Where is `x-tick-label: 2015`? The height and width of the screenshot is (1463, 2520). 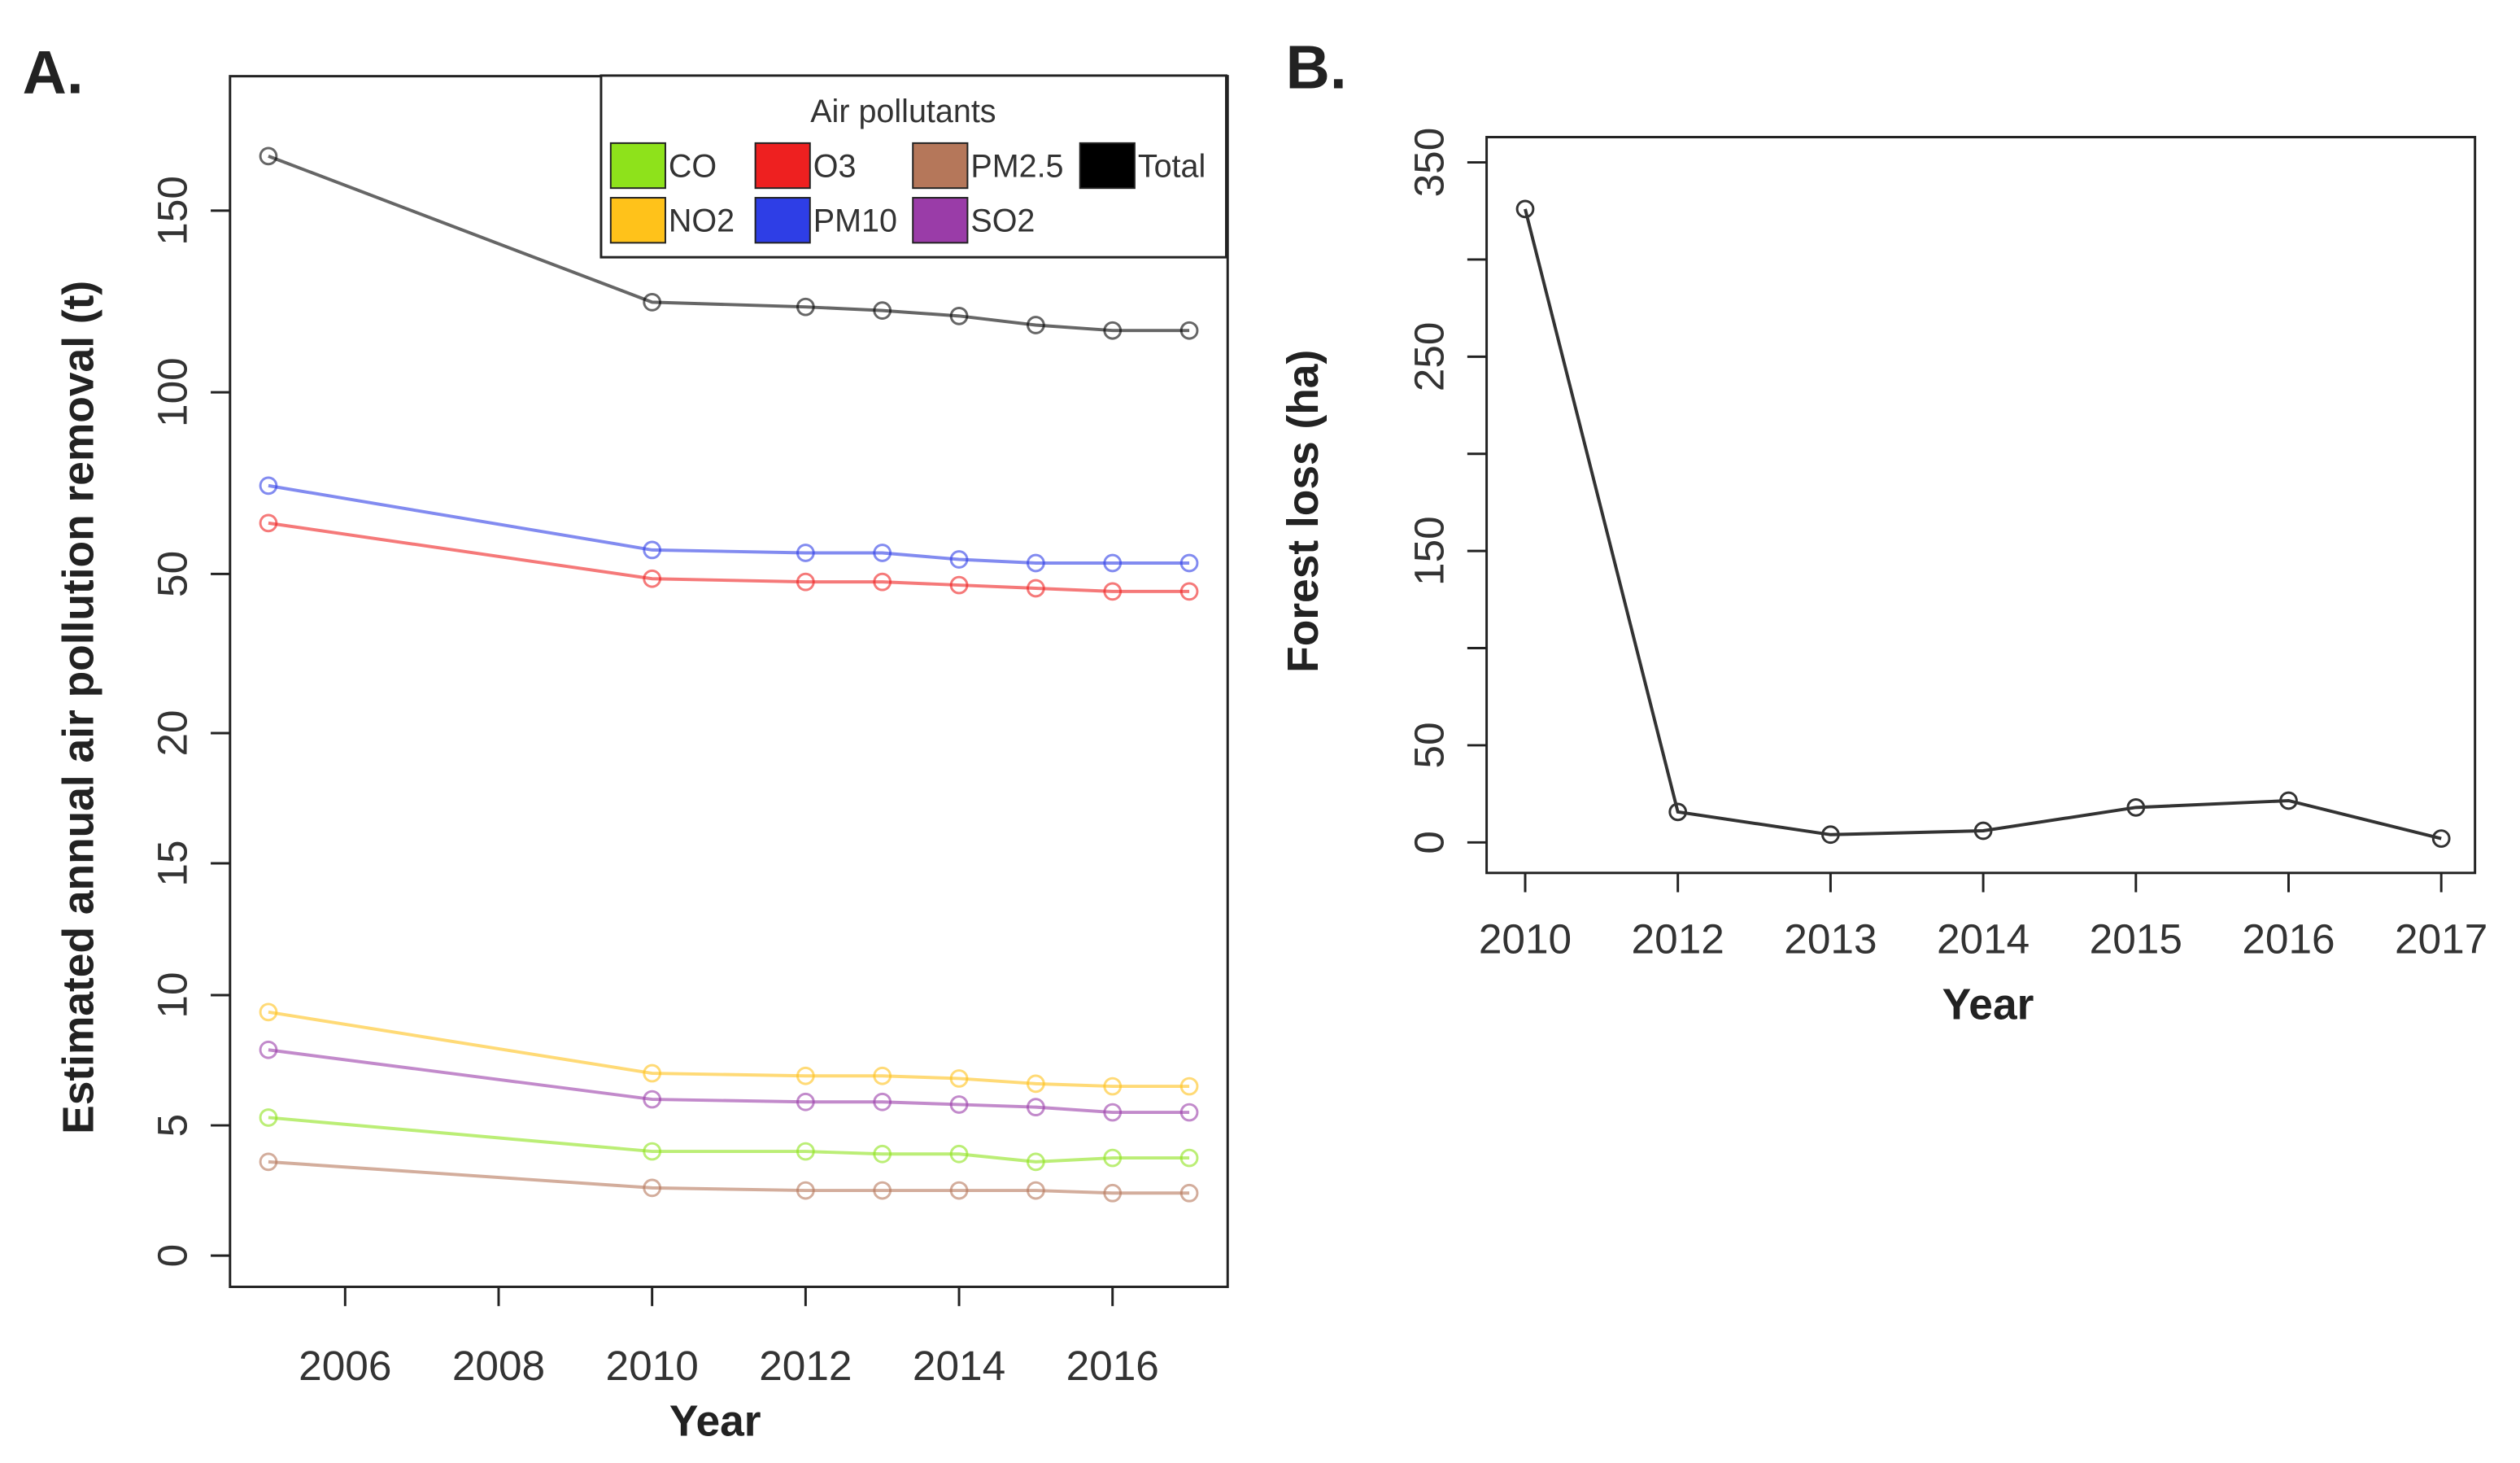 x-tick-label: 2015 is located at coordinates (2136, 939).